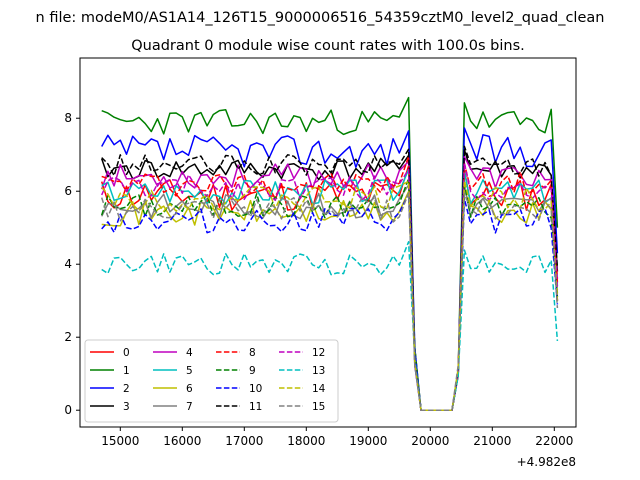  What do you see at coordinates (554, 441) in the screenshot?
I see `x-tick-label: 22000` at bounding box center [554, 441].